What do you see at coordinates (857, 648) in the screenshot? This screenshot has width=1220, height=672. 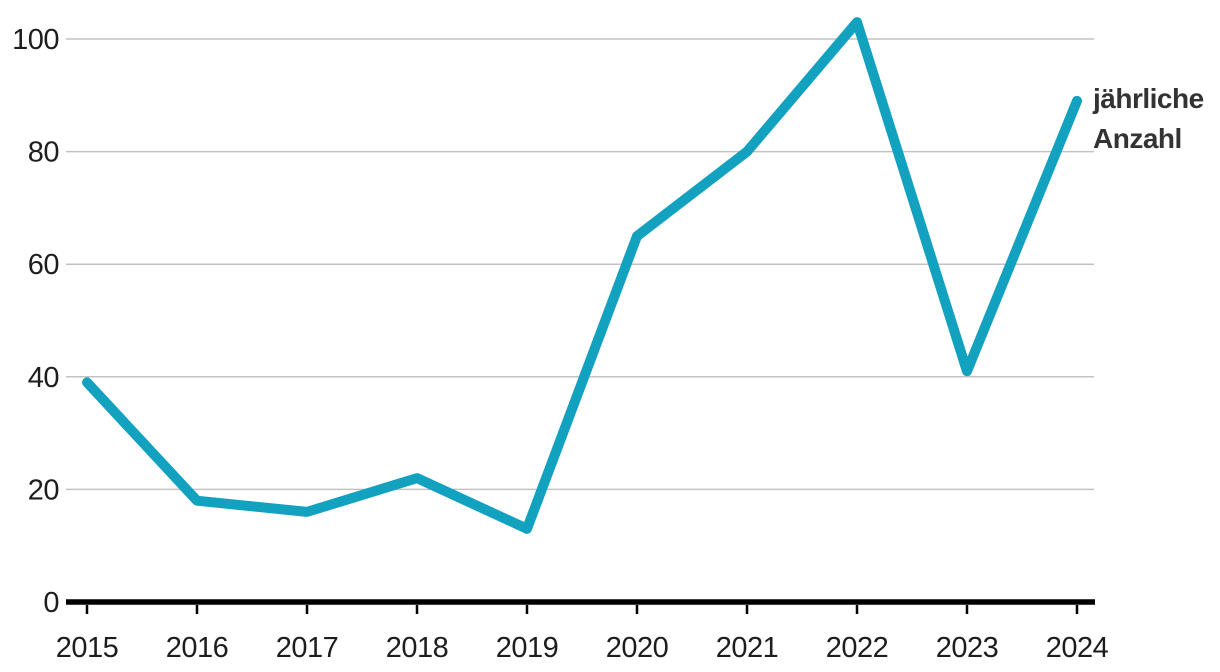 I see `x-tick-label: 2022` at bounding box center [857, 648].